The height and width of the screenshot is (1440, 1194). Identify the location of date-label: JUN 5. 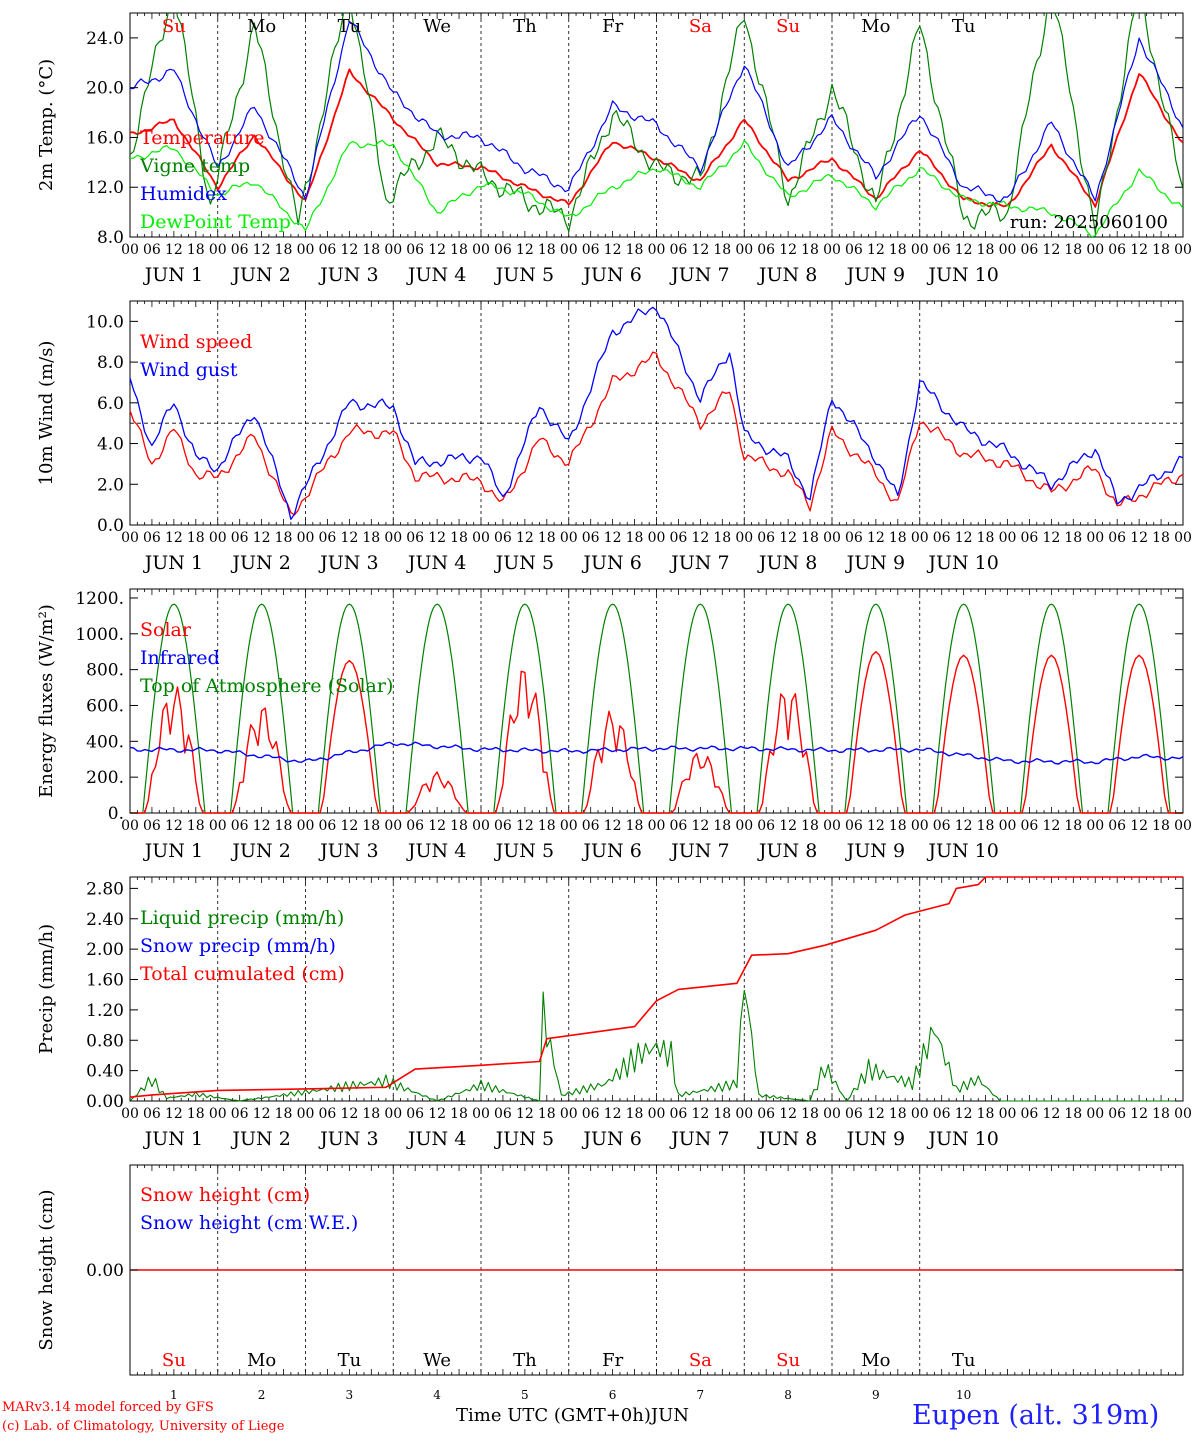
(524, 275).